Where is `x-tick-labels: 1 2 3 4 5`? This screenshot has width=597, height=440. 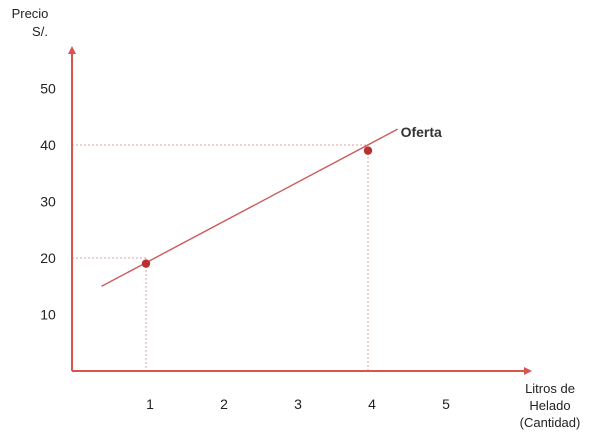
x-tick-labels: 1 2 3 4 5 is located at coordinates (298, 404).